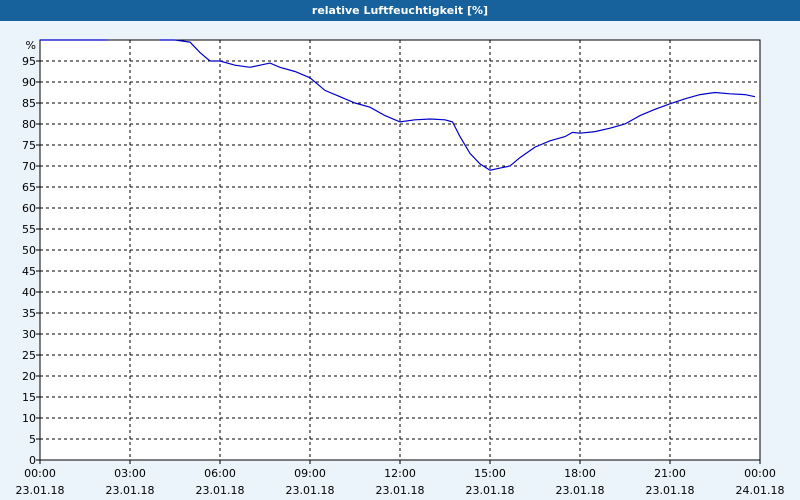 Image resolution: width=800 pixels, height=500 pixels. Describe the element at coordinates (29, 103) in the screenshot. I see `y-tick-label: 85` at that location.